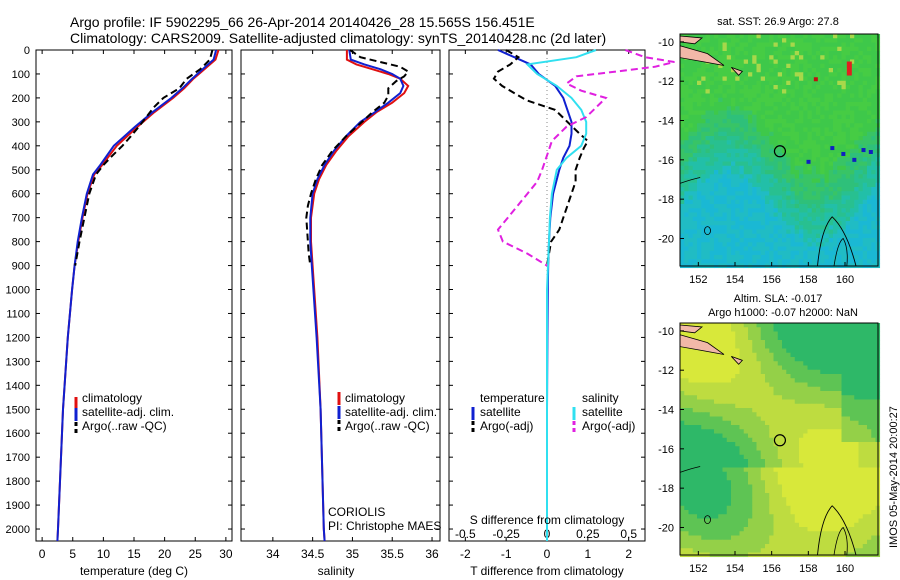  I want to click on x-tick-label: 34.5, so click(313, 554).